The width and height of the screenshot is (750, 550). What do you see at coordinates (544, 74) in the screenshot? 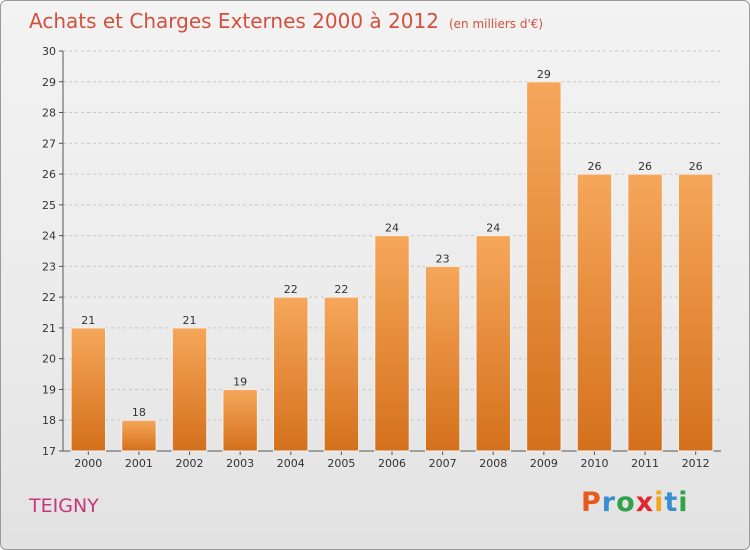
I see `bar-value-label: 29` at bounding box center [544, 74].